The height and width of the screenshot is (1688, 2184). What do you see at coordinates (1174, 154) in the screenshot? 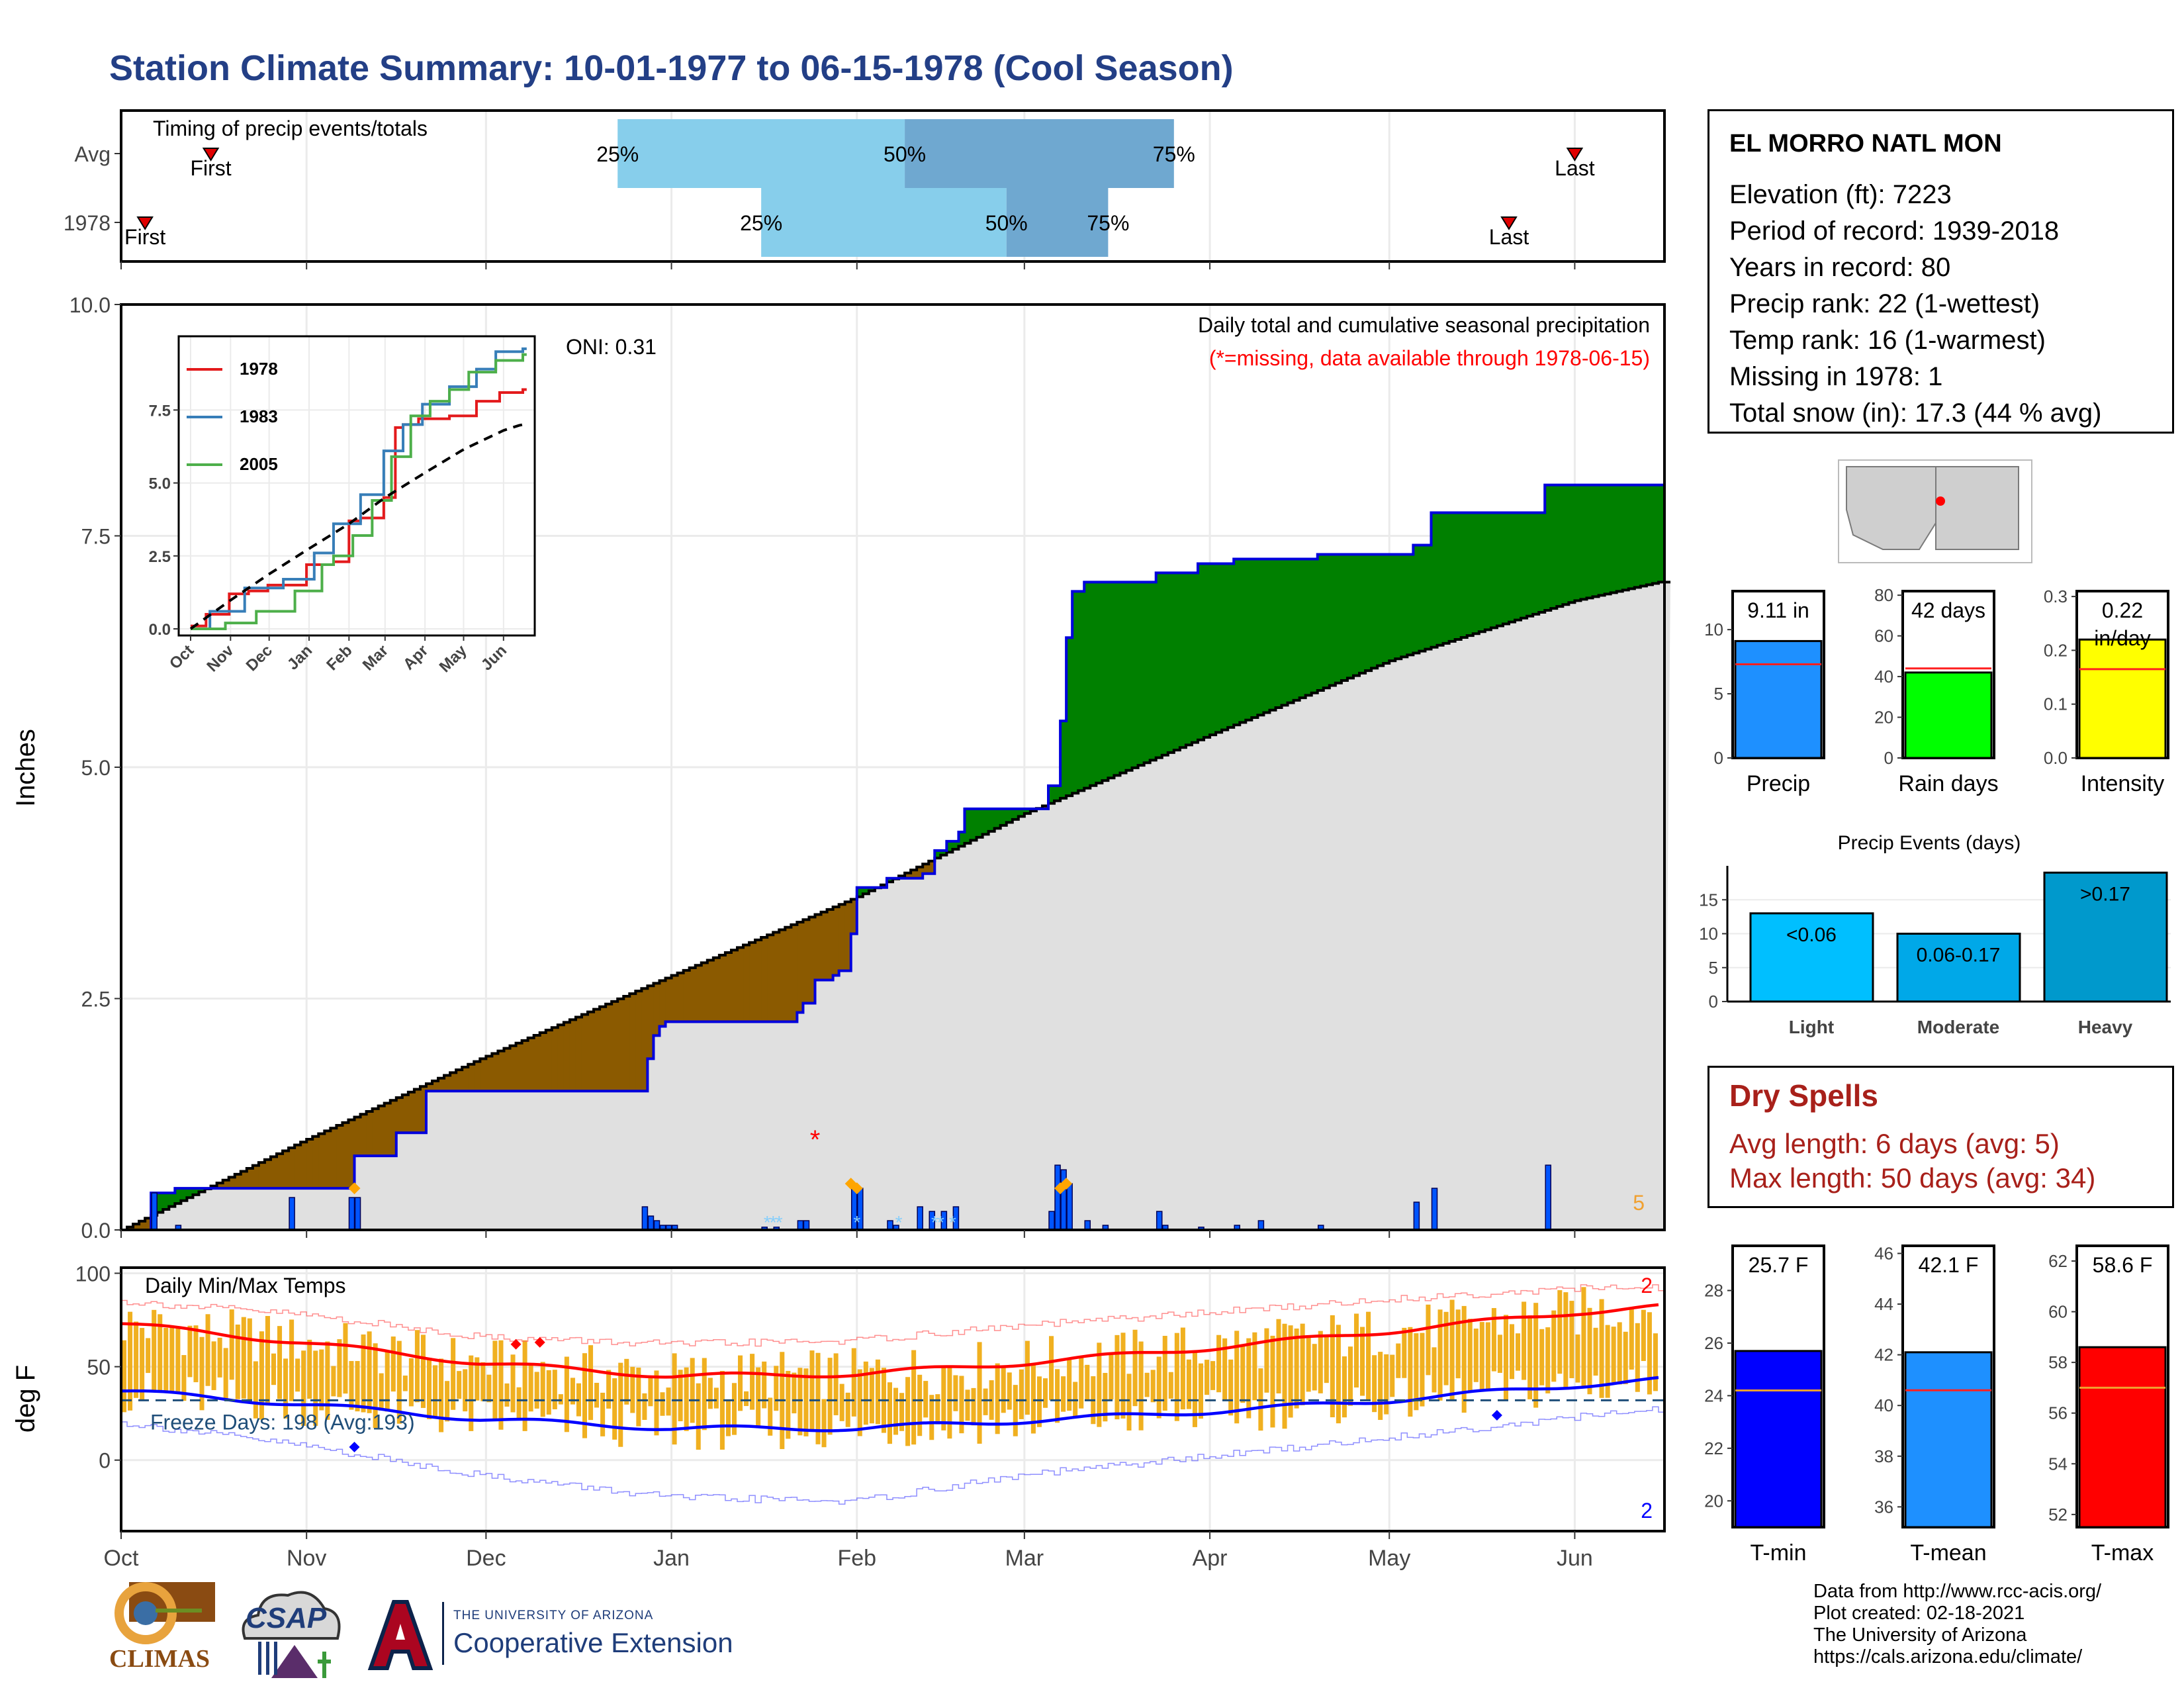
I see `timing-p75-label: 75%` at bounding box center [1174, 154].